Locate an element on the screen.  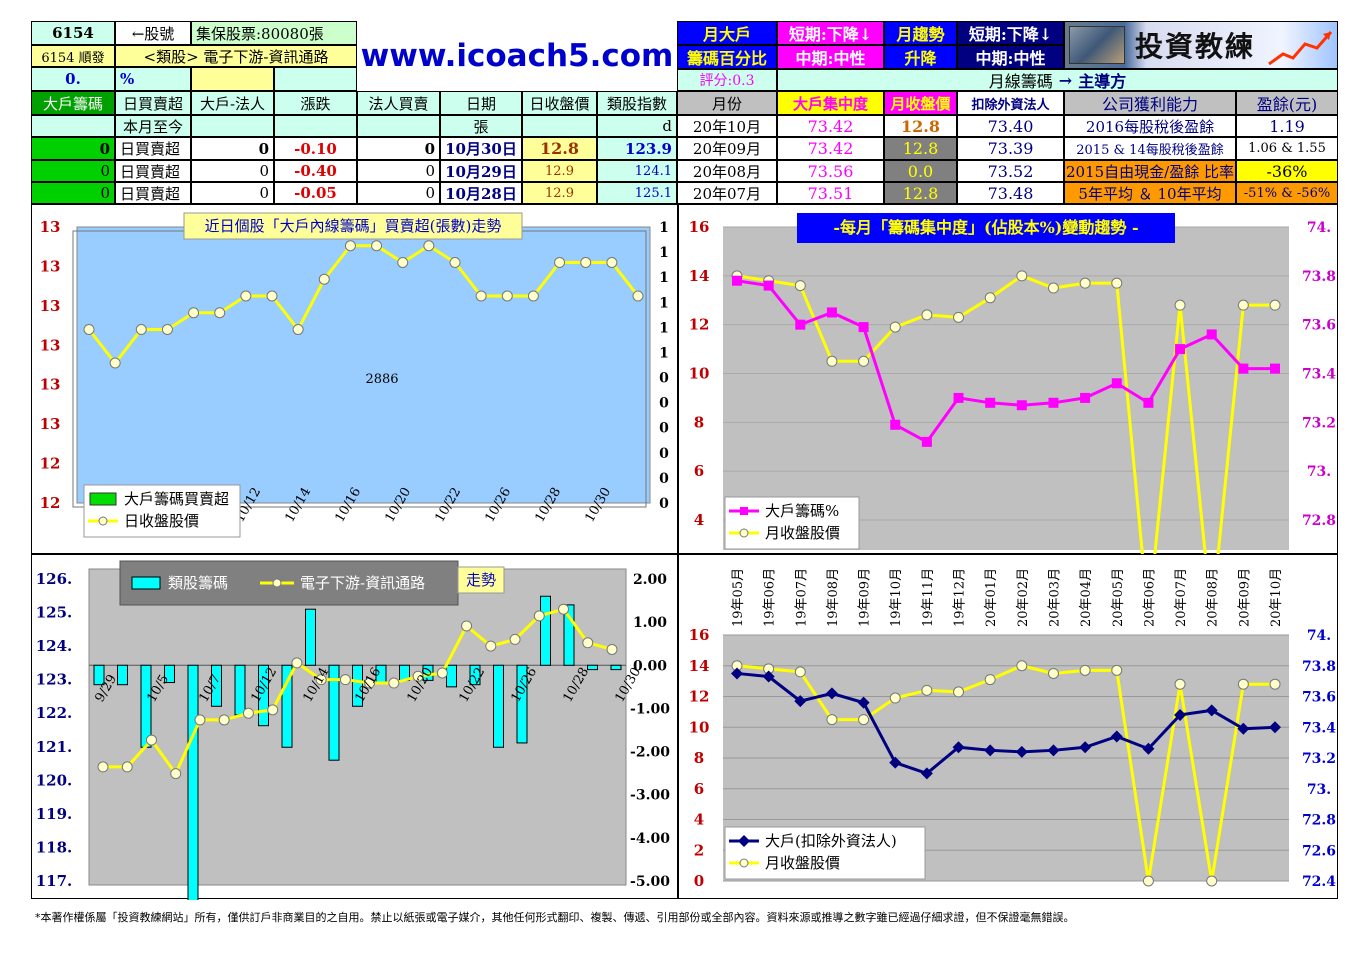
score-value: 評分:0.3 is located at coordinates (727, 80).